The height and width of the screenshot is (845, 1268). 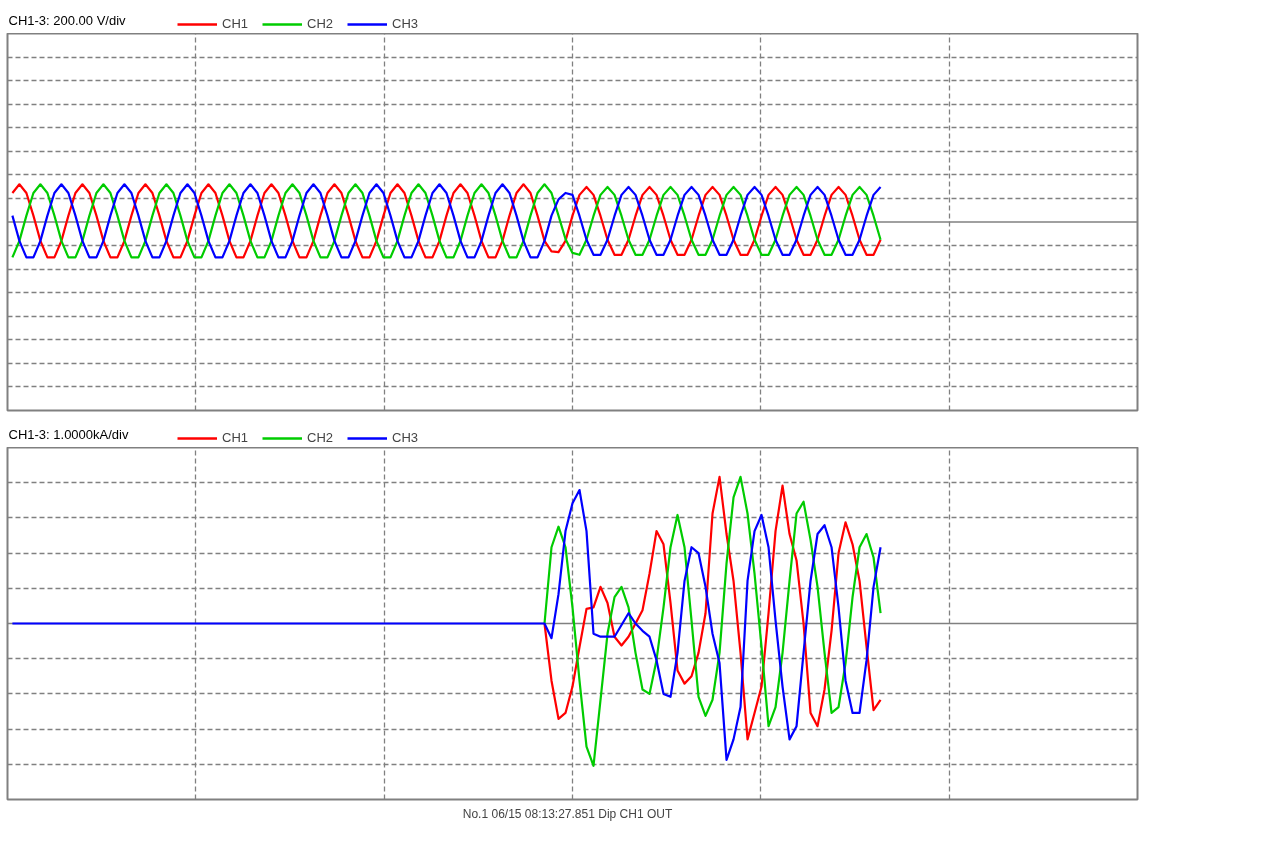 I want to click on chart-title: CH1-3: 200.00 V/div, so click(x=67, y=20).